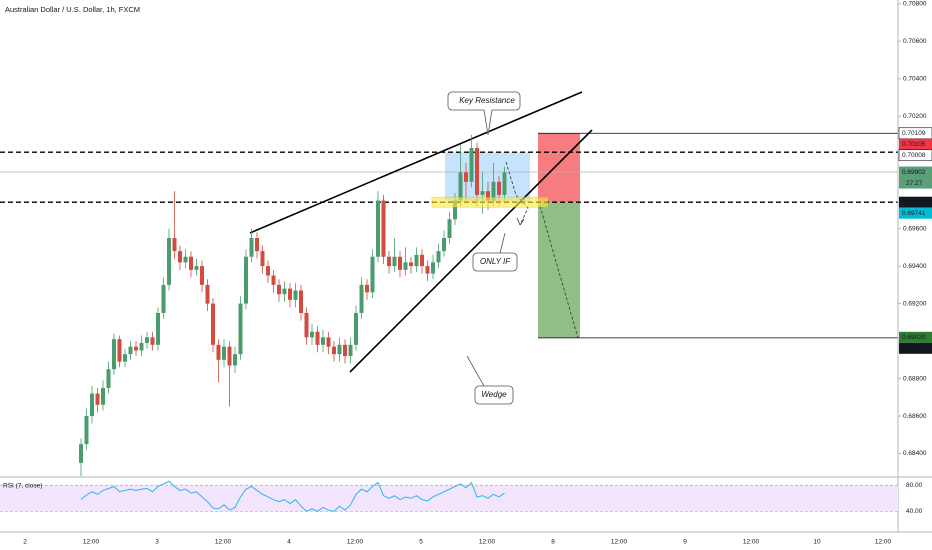  What do you see at coordinates (22, 486) in the screenshot?
I see `rsi-title: RSI (7, close)` at bounding box center [22, 486].